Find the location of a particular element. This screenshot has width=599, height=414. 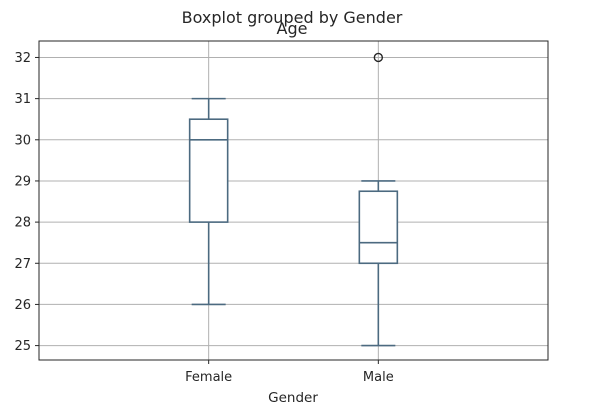

box-female is located at coordinates (208, 201).